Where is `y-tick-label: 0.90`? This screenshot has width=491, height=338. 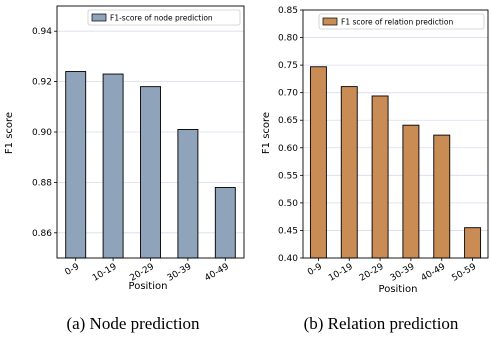 y-tick-label: 0.90 is located at coordinates (42, 133).